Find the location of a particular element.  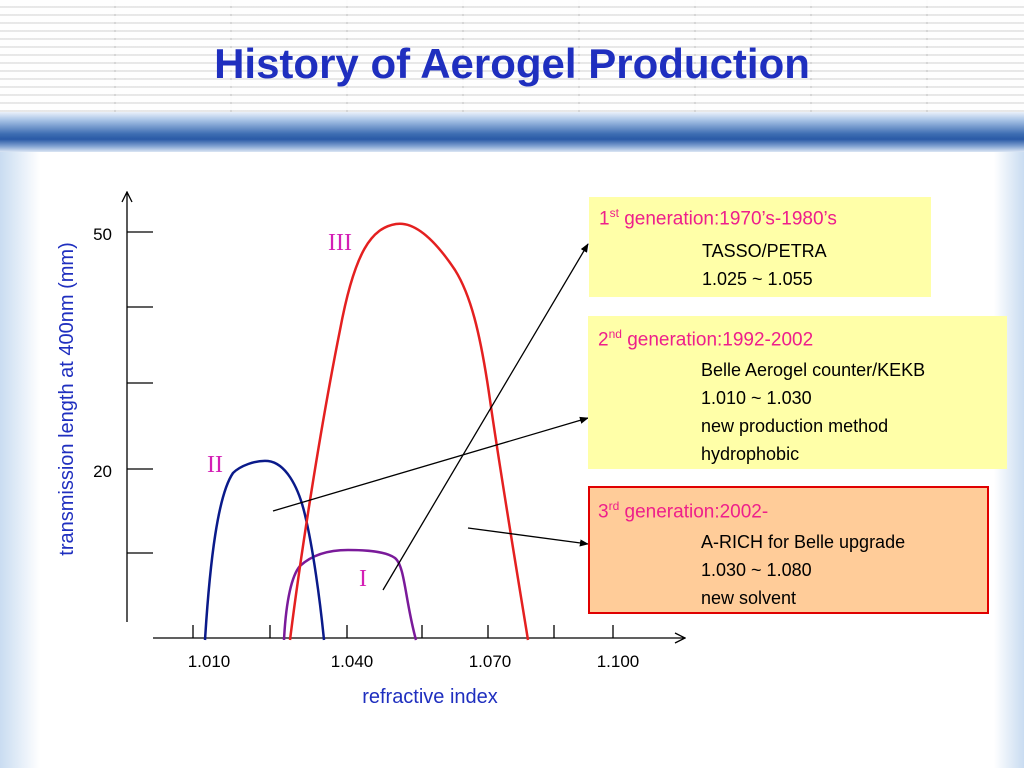

header-background is located at coordinates (512, 56).